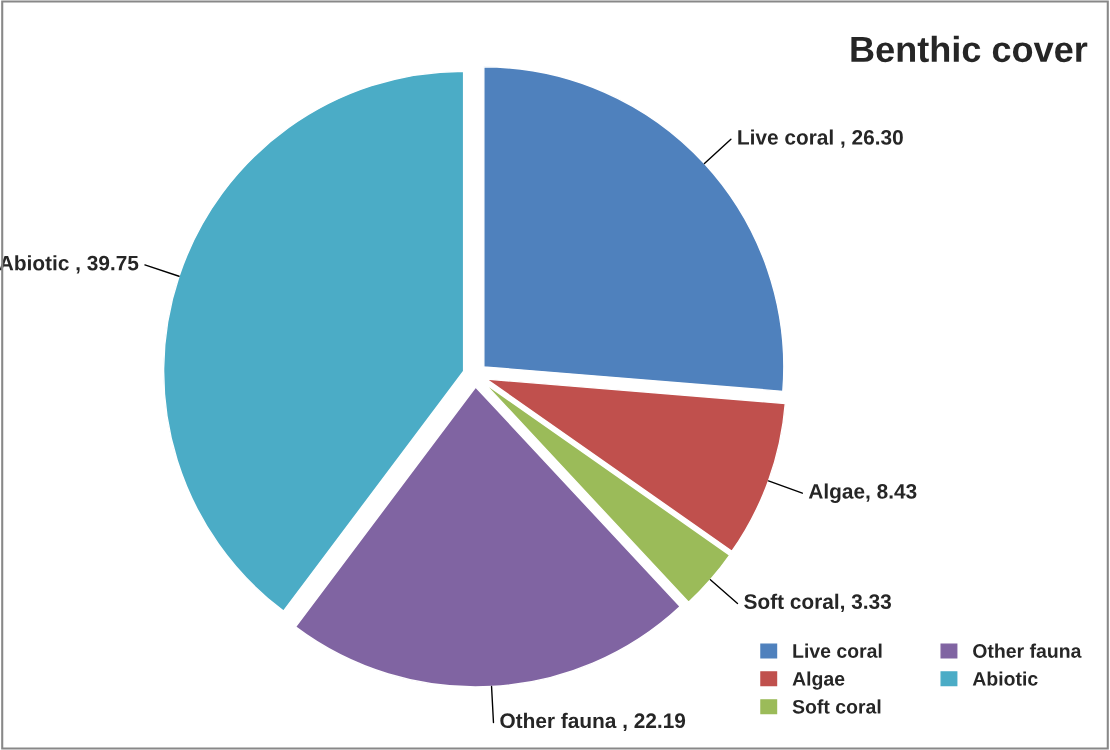  What do you see at coordinates (69, 264) in the screenshot?
I see `data-label: Abiotic , 39.75` at bounding box center [69, 264].